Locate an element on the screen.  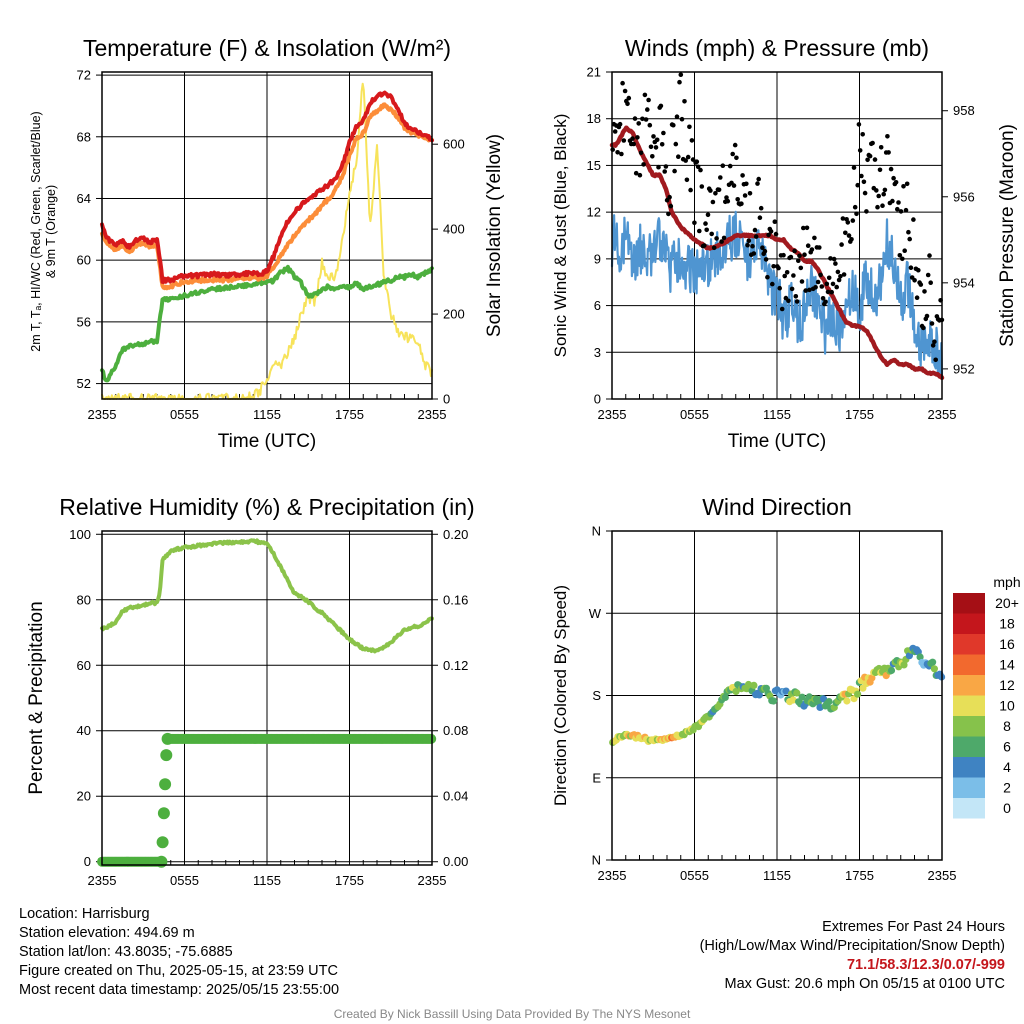
y-tick-label: W is located at coordinates (595, 613).